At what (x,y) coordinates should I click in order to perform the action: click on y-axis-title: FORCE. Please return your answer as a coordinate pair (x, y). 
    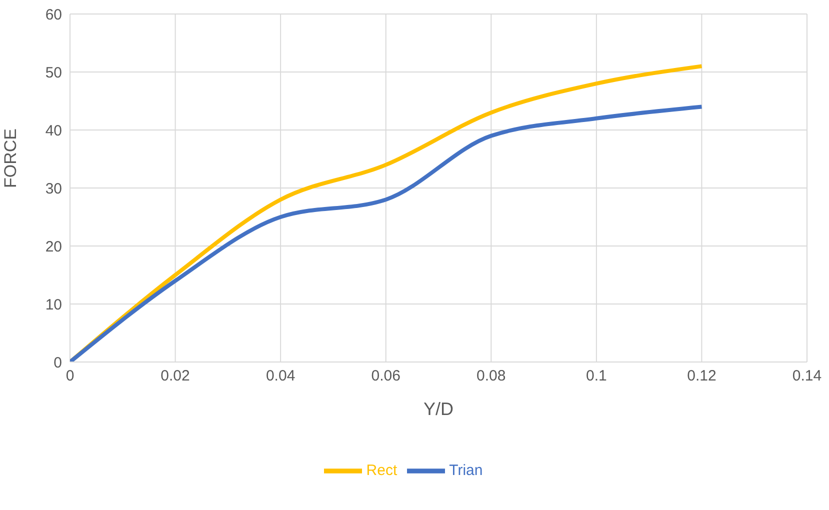
    Looking at the image, I should click on (10, 158).